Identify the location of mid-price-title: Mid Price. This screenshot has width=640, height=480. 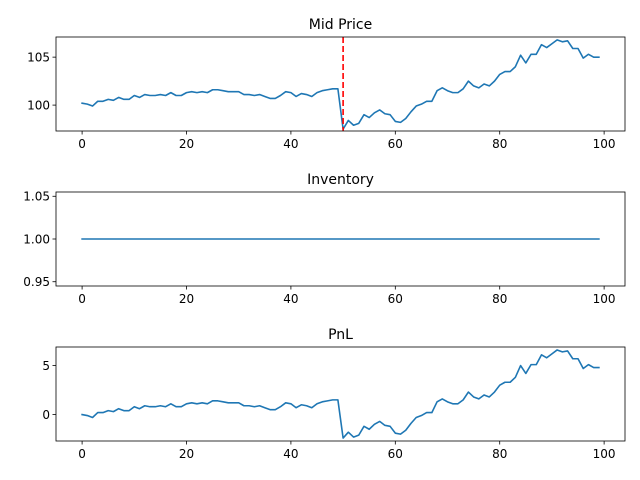
(340, 25).